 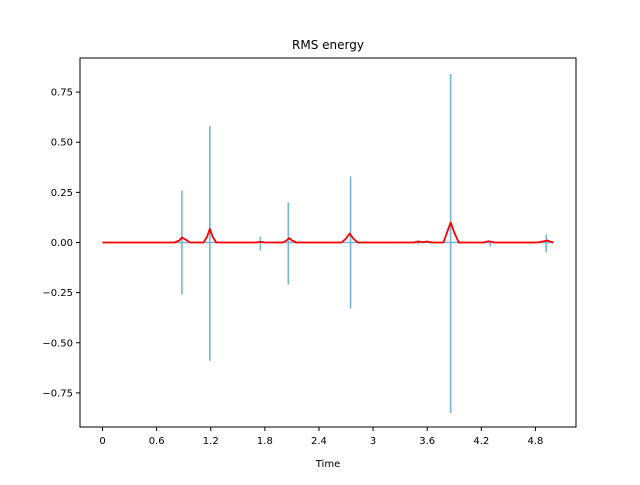 What do you see at coordinates (327, 464) in the screenshot?
I see `x-axis-label: Time` at bounding box center [327, 464].